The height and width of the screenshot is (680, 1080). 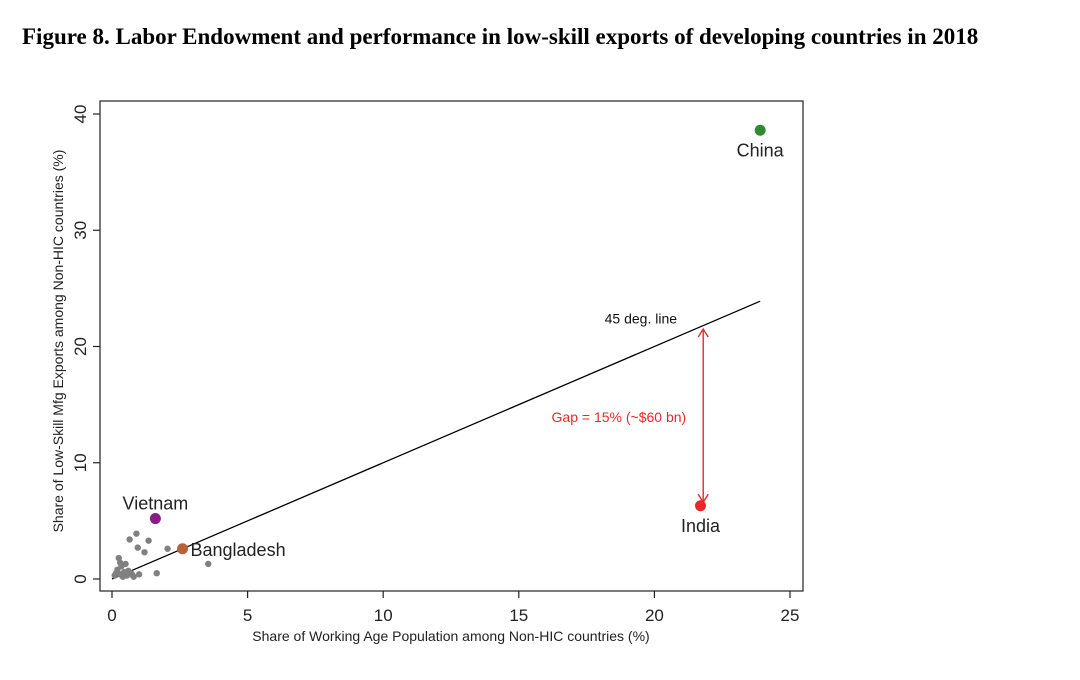 What do you see at coordinates (80, 114) in the screenshot?
I see `y-tick-label: 40` at bounding box center [80, 114].